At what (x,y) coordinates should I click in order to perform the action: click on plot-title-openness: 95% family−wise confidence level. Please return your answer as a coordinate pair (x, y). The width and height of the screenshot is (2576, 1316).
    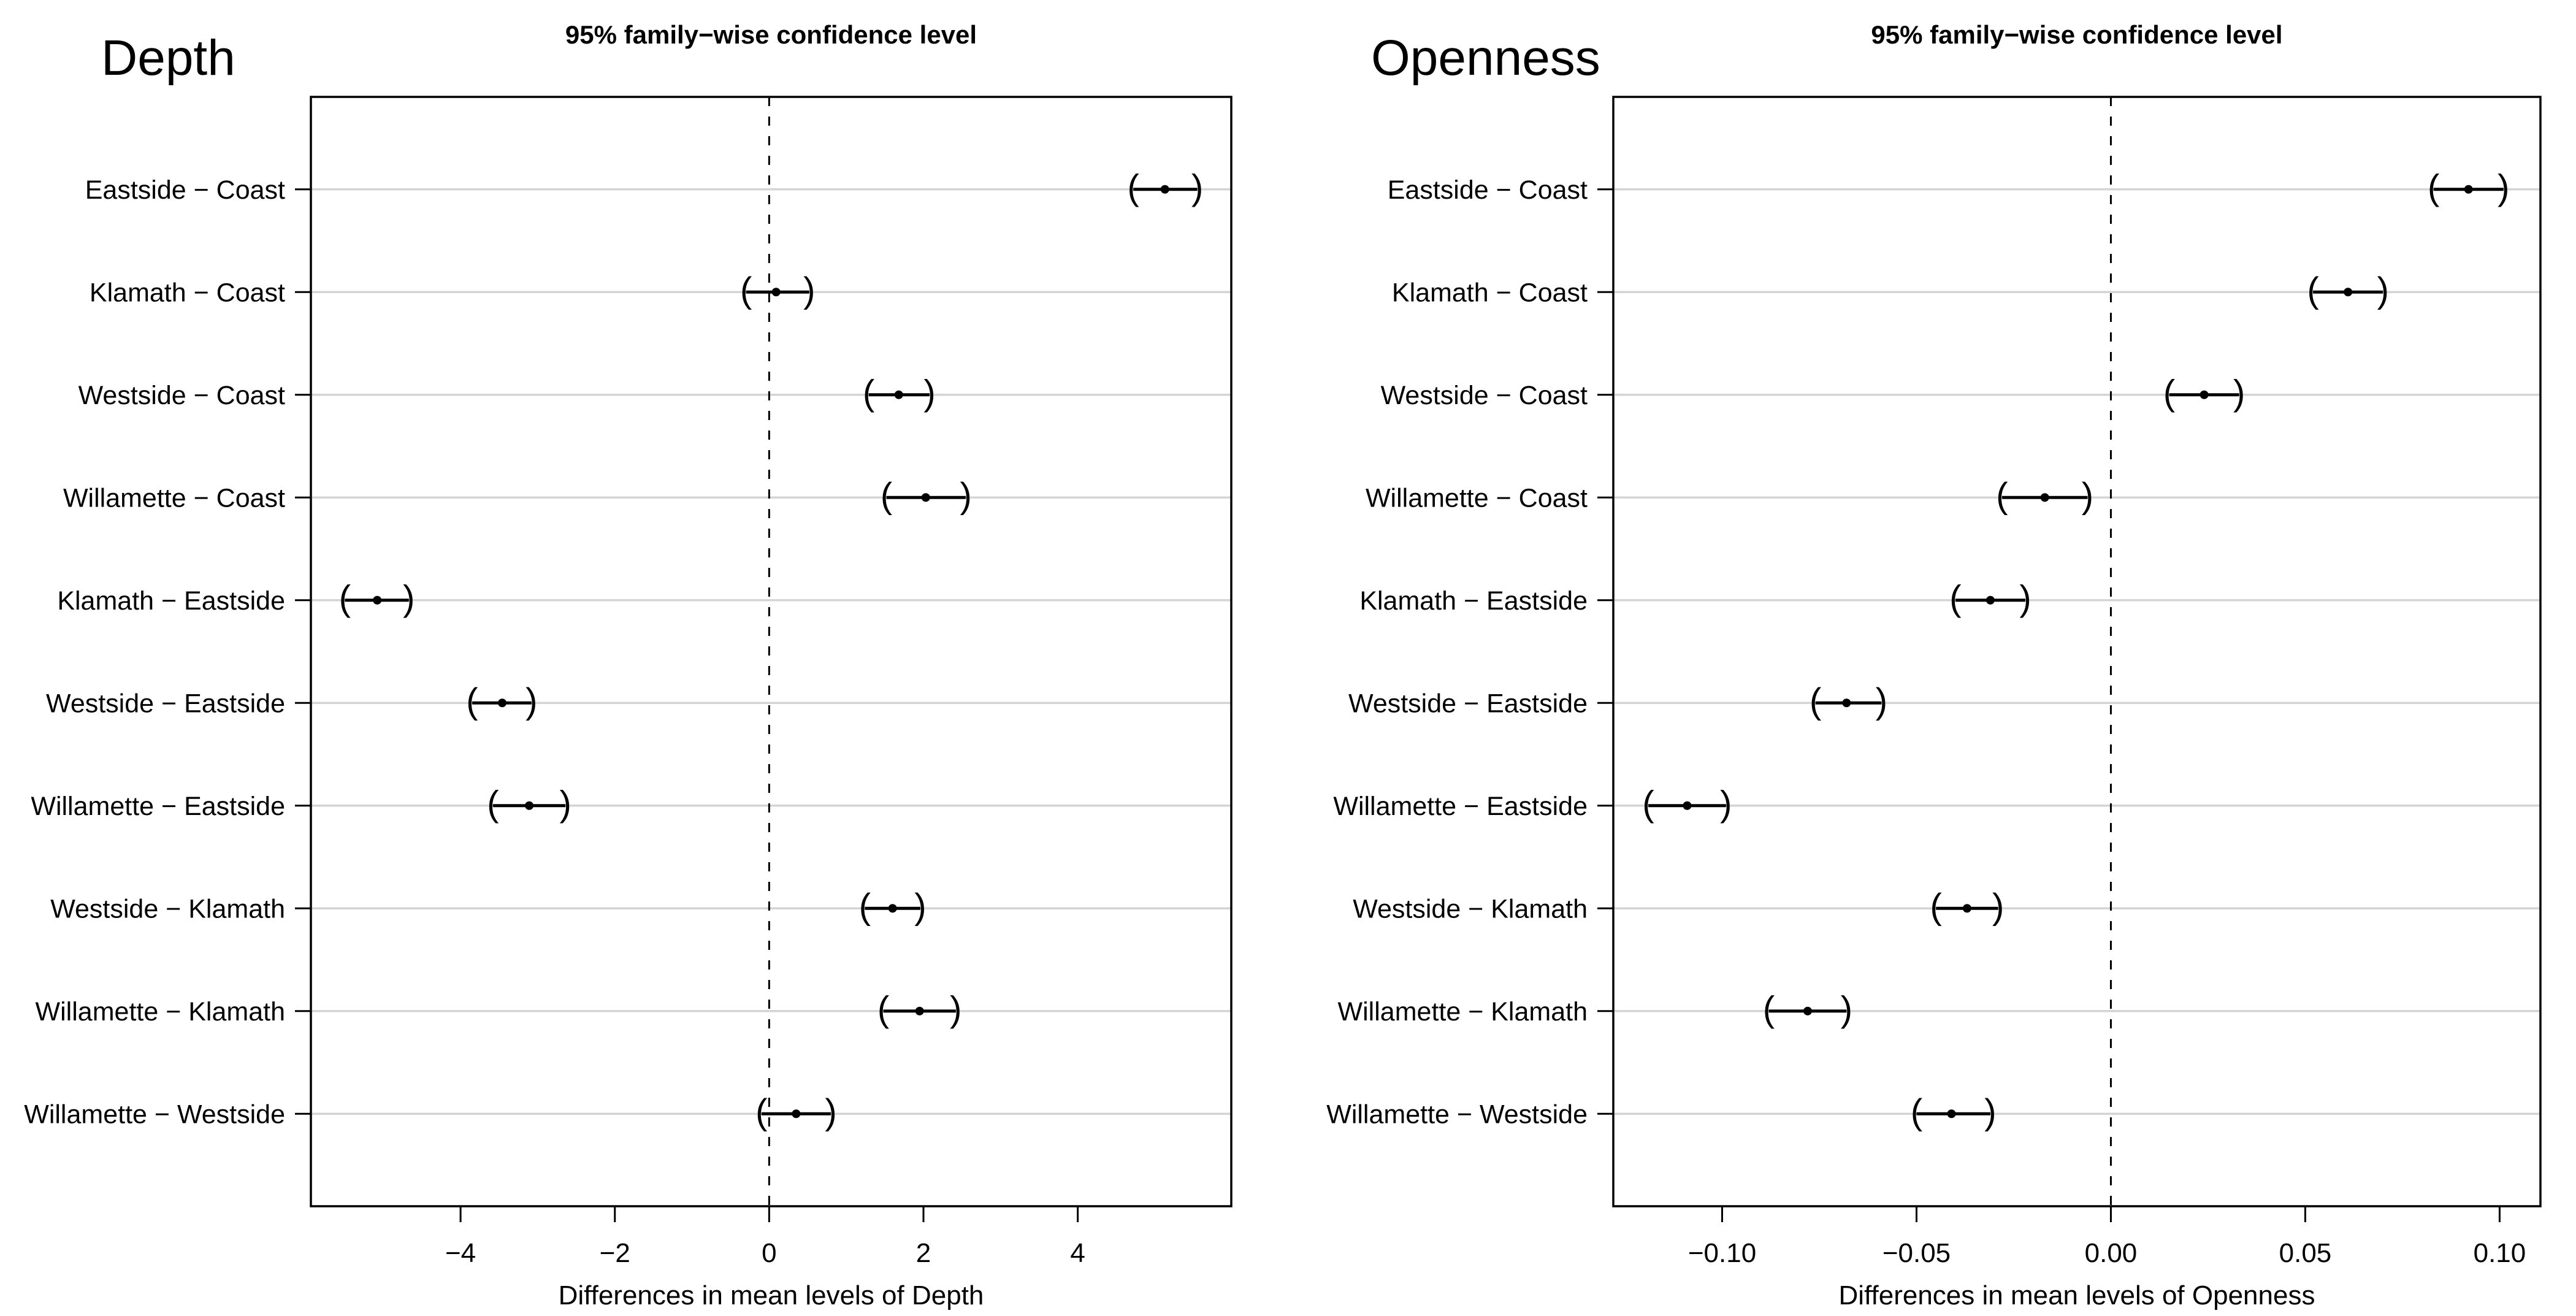
    Looking at the image, I should click on (2077, 34).